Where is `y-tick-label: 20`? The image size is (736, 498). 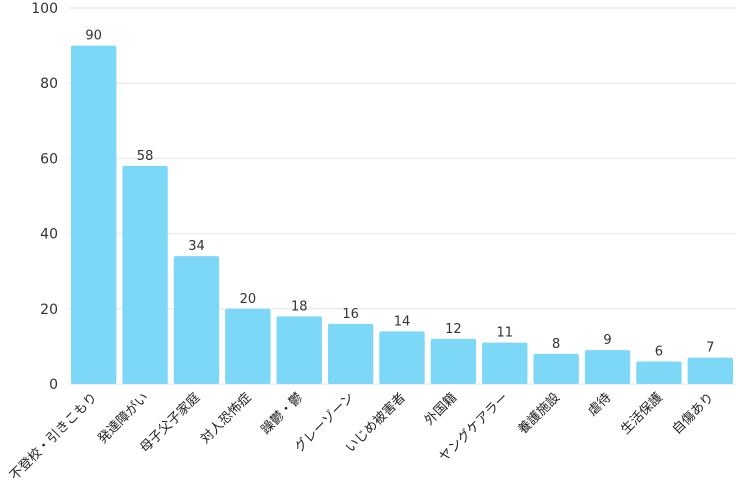
y-tick-label: 20 is located at coordinates (49, 310).